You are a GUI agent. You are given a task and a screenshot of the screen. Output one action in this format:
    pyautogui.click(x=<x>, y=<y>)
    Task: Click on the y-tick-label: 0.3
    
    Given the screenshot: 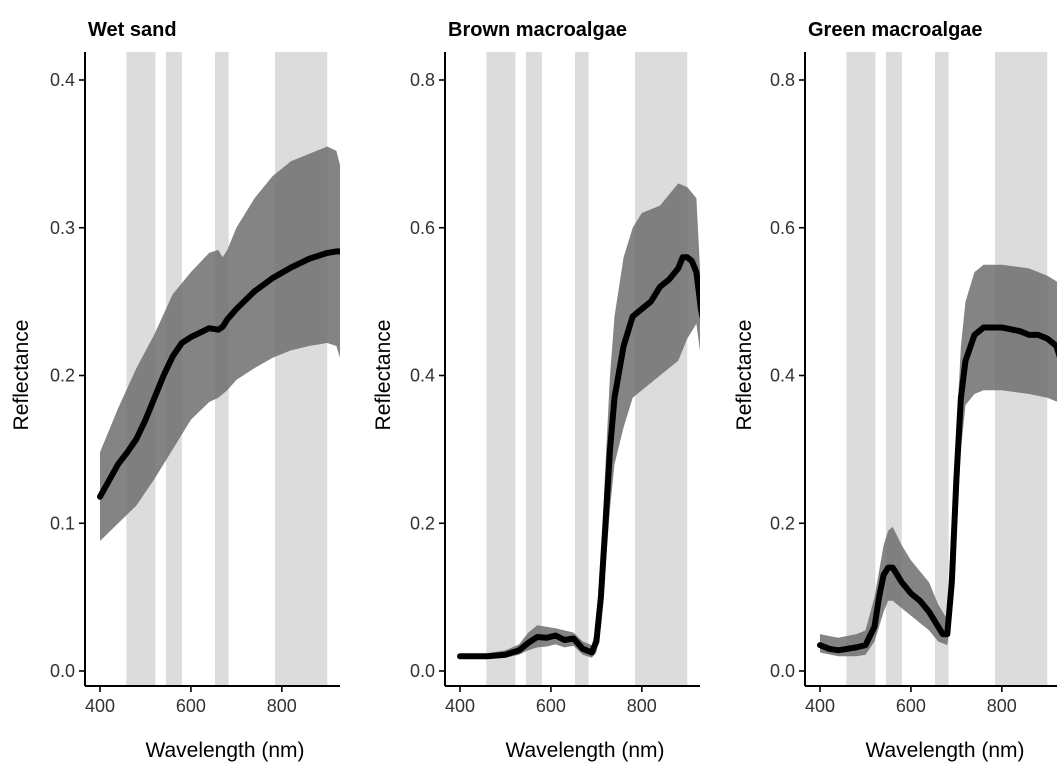 What is the action you would take?
    pyautogui.click(x=62, y=228)
    